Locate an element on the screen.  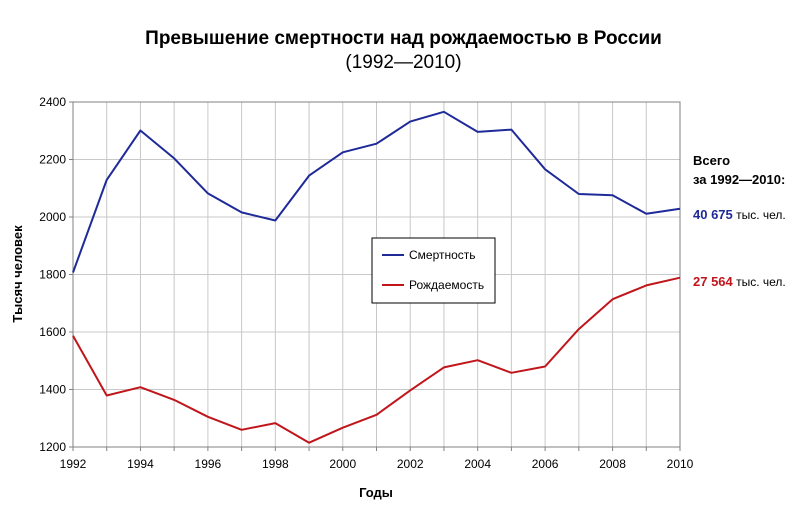
x-axis-ticks: 1992 1994 1996 1998 2000 2002 2004 2006 2008 2010 is located at coordinates (377, 459).